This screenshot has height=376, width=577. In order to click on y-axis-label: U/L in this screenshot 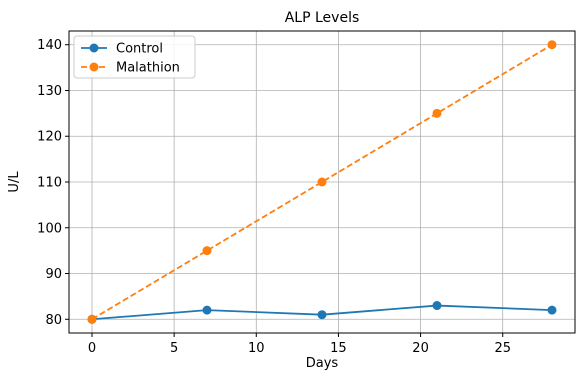, I will do `click(14, 182)`.